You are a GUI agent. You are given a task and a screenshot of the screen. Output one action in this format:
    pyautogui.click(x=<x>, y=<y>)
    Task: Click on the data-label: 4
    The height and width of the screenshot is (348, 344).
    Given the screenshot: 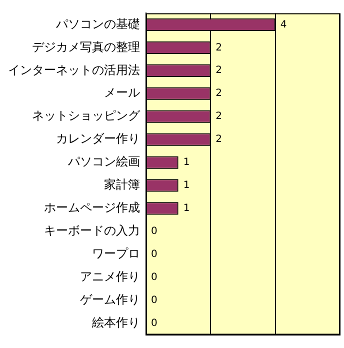 What is the action you would take?
    pyautogui.click(x=283, y=24)
    